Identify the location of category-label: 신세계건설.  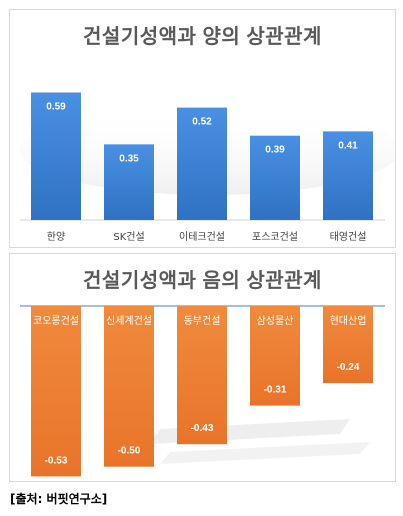
(129, 321).